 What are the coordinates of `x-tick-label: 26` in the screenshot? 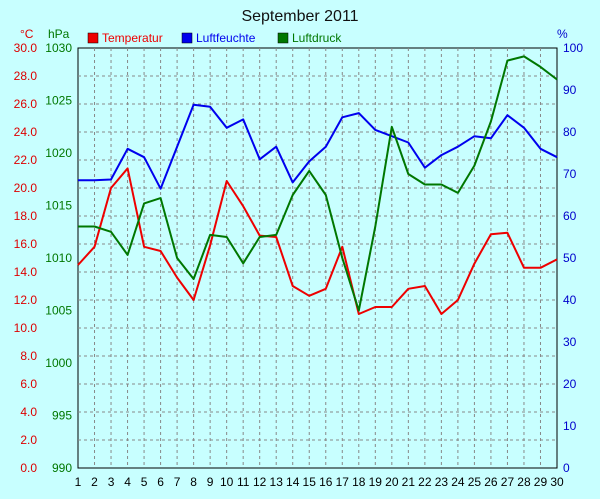 It's located at (491, 482).